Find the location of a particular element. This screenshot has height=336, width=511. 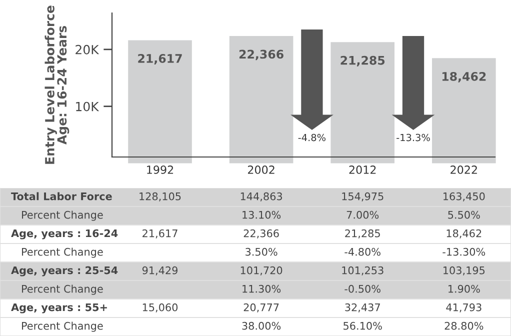

bar is located at coordinates (160, 102).